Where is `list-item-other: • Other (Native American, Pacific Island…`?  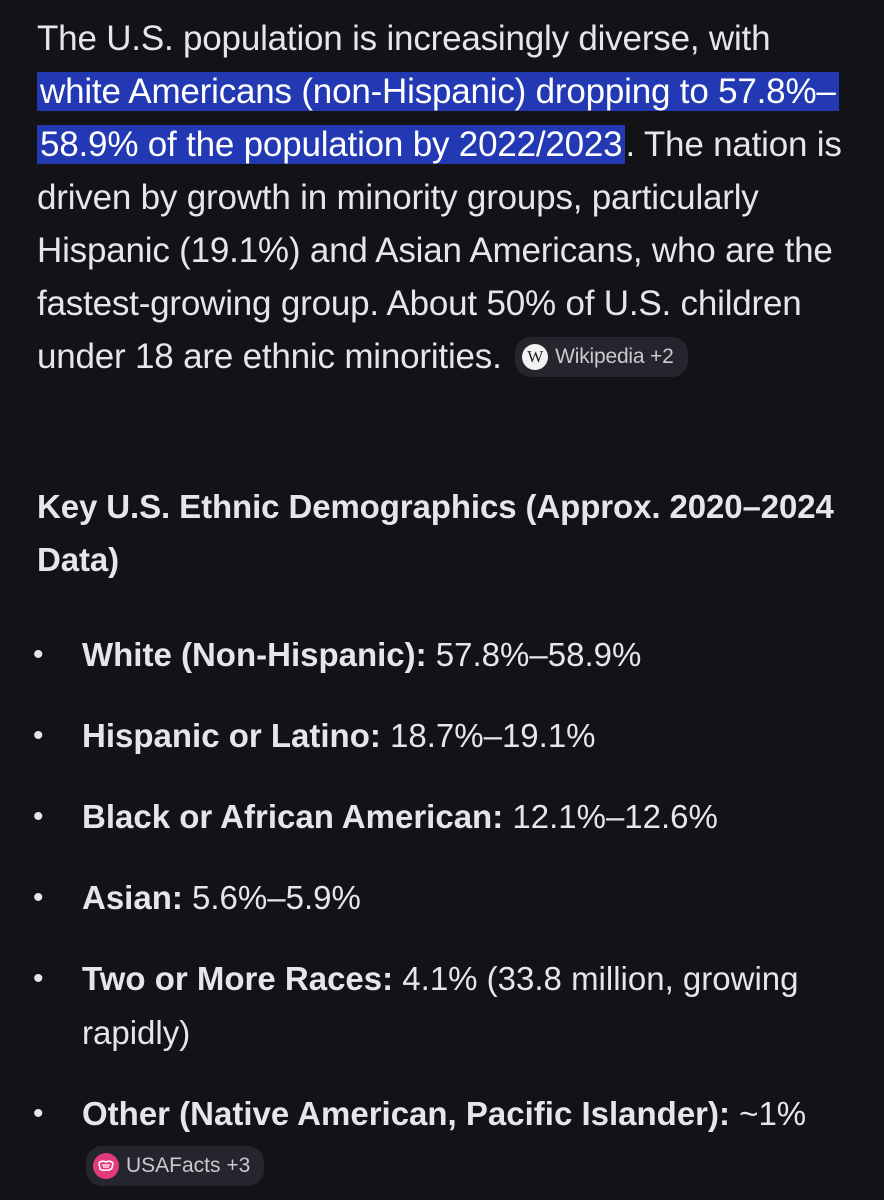
list-item-other: • Other (Native American, Pacific Island… is located at coordinates (442, 1141).